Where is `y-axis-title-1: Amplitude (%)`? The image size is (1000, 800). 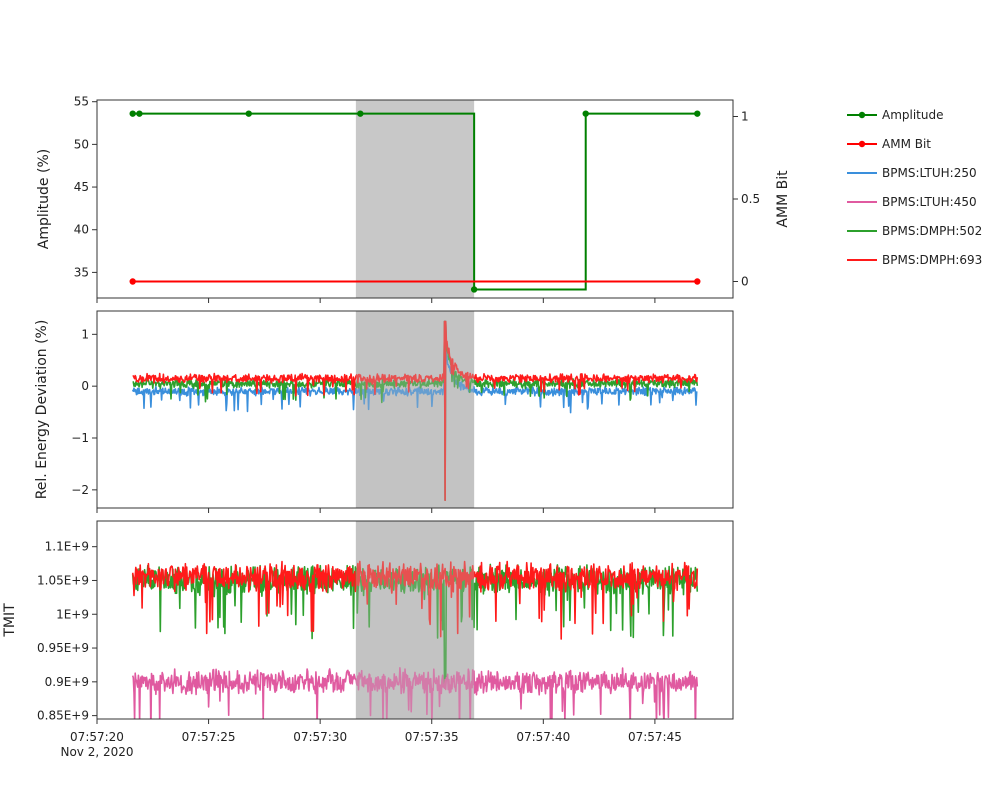
y-axis-title-1: Amplitude (%) is located at coordinates (44, 199).